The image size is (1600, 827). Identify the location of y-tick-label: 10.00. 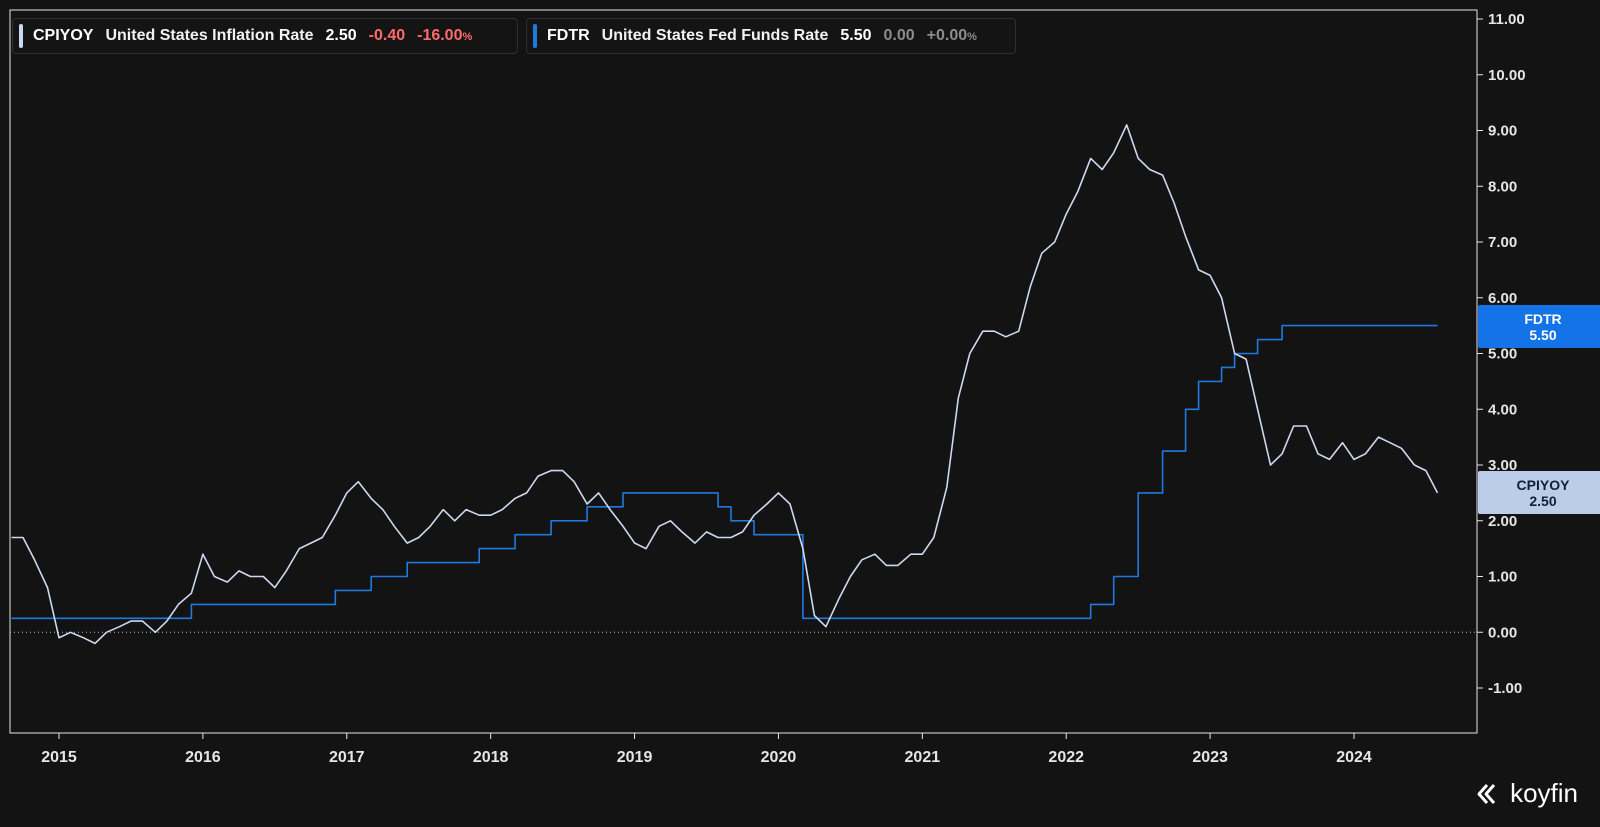
(1507, 75).